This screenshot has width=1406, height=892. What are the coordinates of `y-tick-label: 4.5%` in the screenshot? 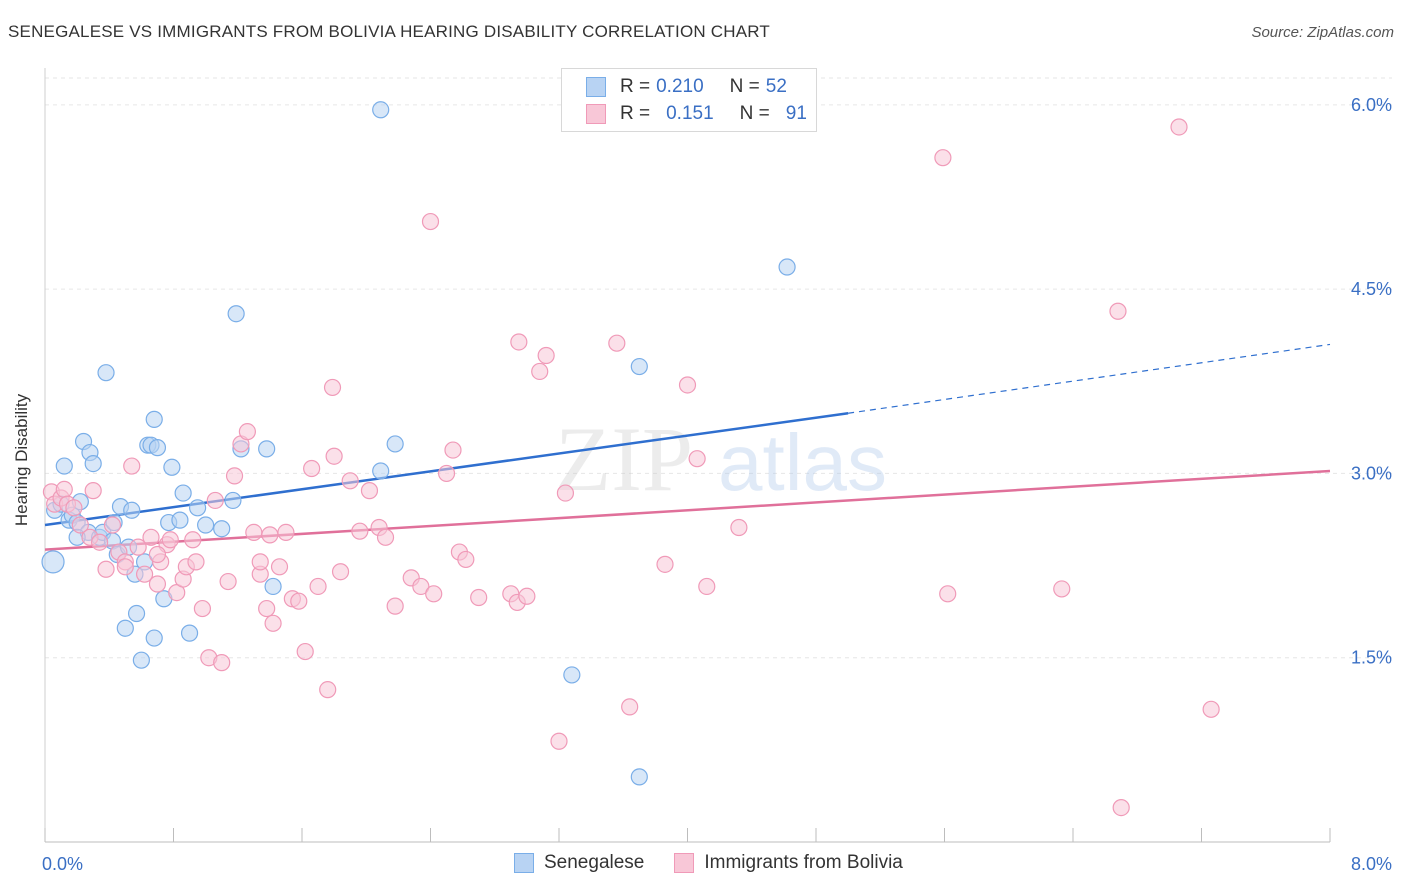 It's located at (1371, 289).